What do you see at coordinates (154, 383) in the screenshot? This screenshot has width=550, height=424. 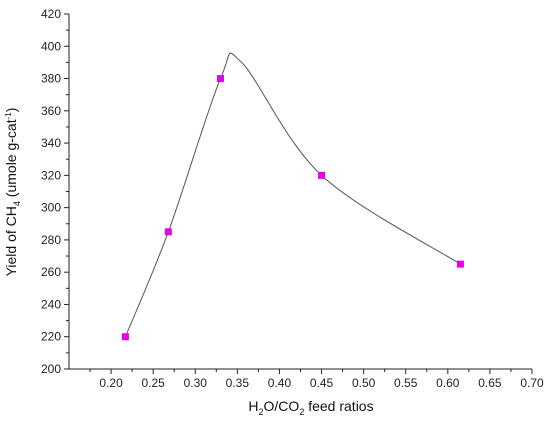 I see `x-tick-label: 0.25` at bounding box center [154, 383].